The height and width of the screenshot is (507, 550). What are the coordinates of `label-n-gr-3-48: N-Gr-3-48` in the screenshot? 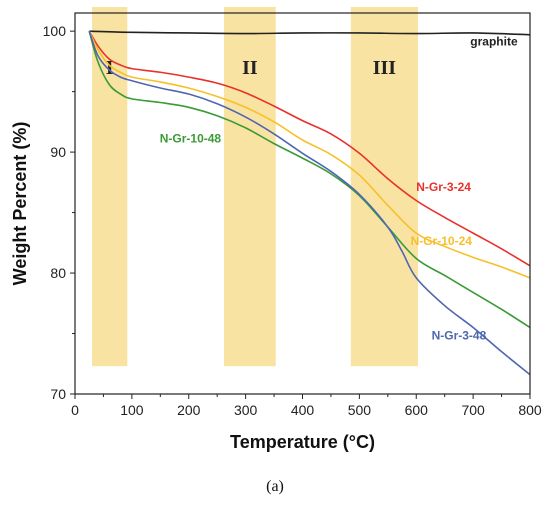 It's located at (459, 336).